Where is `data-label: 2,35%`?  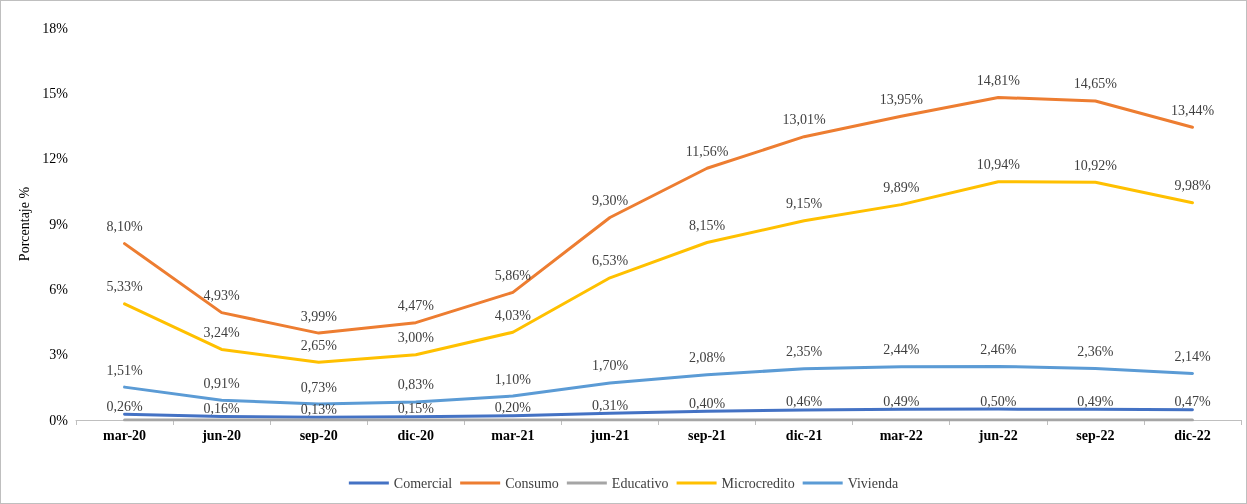
data-label: 2,35% is located at coordinates (804, 352).